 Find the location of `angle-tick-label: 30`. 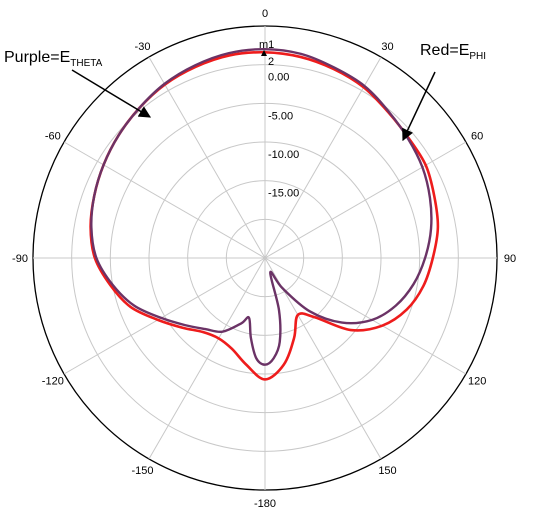

angle-tick-label: 30 is located at coordinates (387, 47).